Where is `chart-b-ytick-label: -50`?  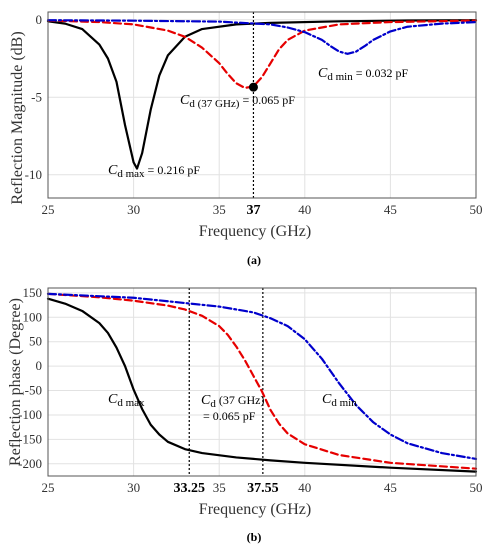
chart-b-ytick-label: -50 is located at coordinates (33, 390).